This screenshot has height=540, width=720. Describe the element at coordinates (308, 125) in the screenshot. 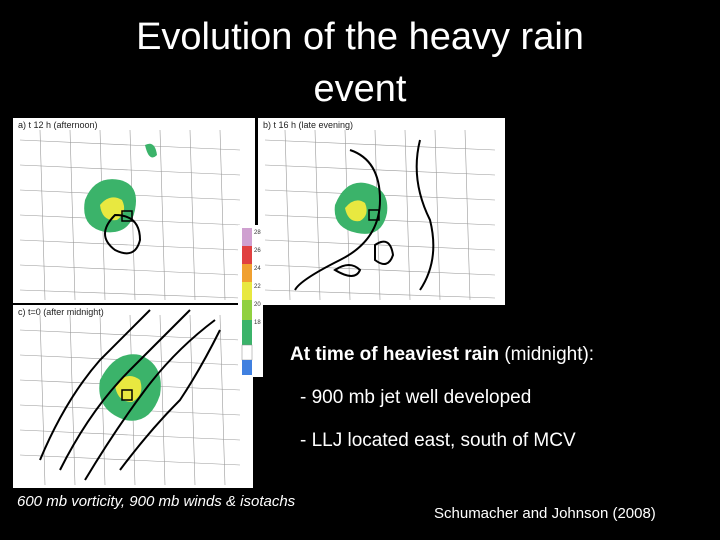

I see `panel-label: b) t 16 h (late evening)` at that location.